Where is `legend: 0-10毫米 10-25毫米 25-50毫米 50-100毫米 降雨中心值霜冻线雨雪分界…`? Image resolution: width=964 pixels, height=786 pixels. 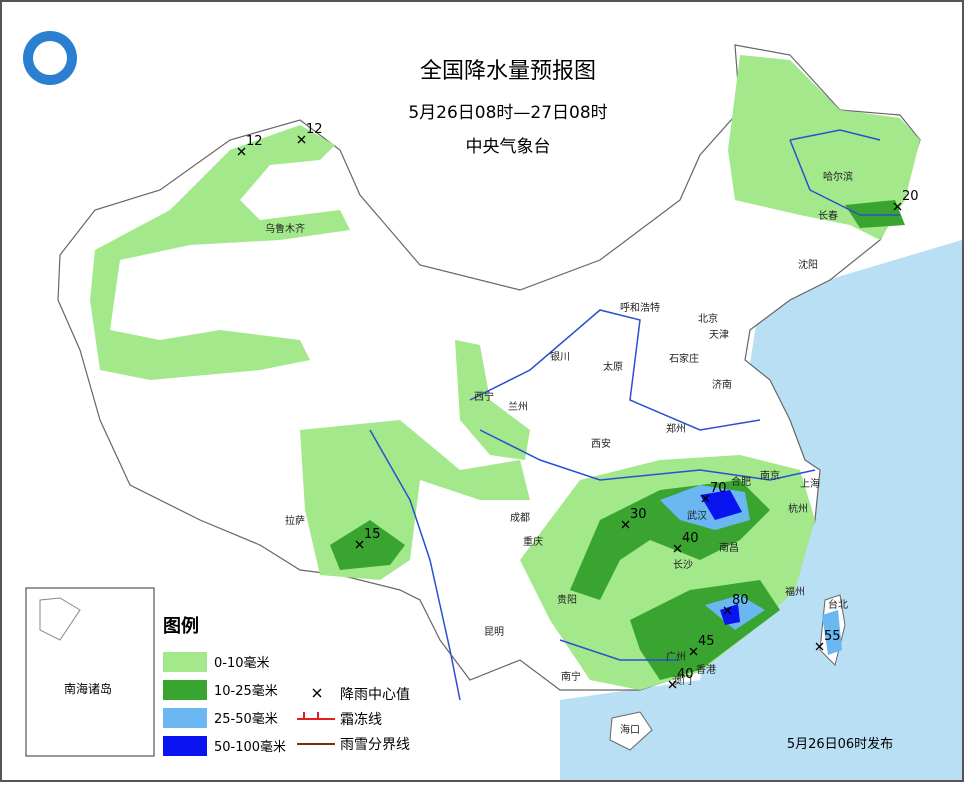
legend: 0-10毫米 10-25毫米 25-50毫米 50-100毫米 降雨中心值霜冻线雨雪分界… is located at coordinates (286, 704).